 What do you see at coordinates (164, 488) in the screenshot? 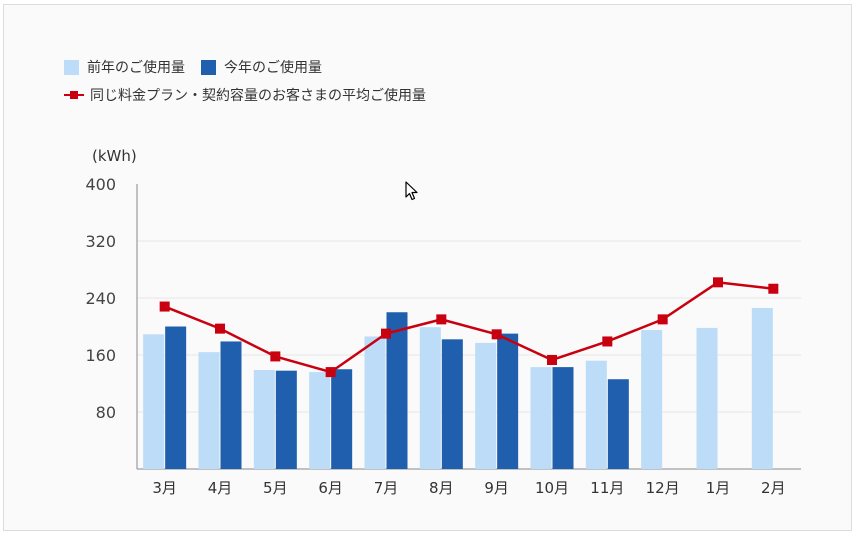
I see `x-tick-label: 3月` at bounding box center [164, 488].